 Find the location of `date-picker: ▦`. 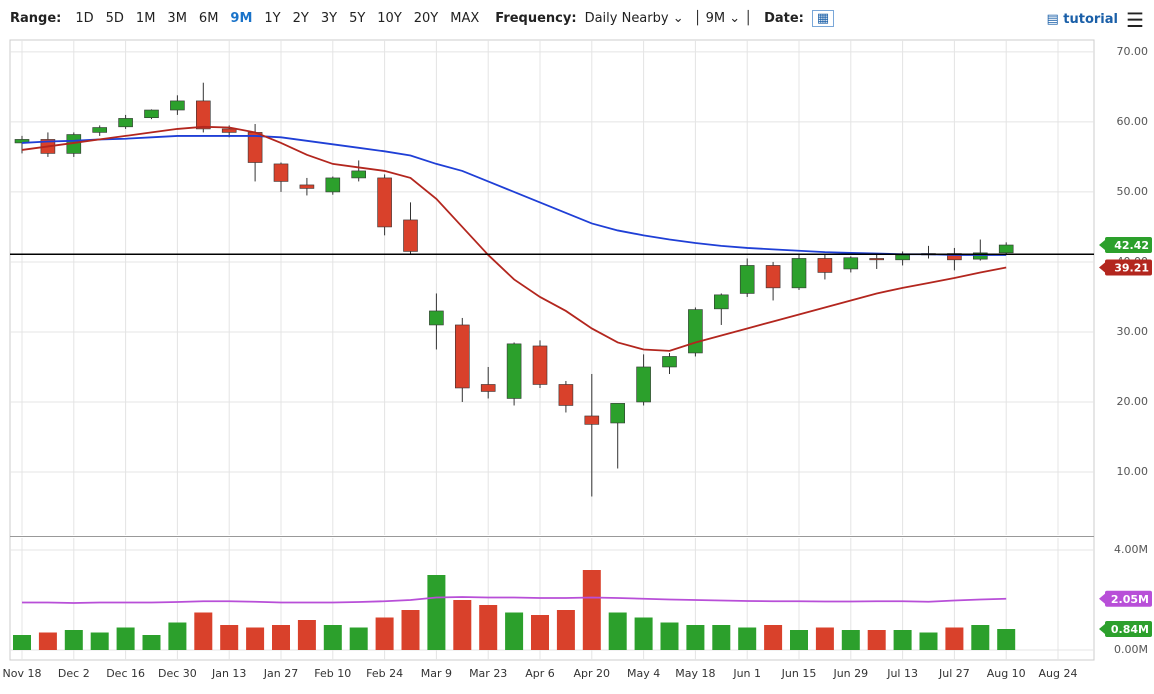

date-picker: ▦ is located at coordinates (823, 18).